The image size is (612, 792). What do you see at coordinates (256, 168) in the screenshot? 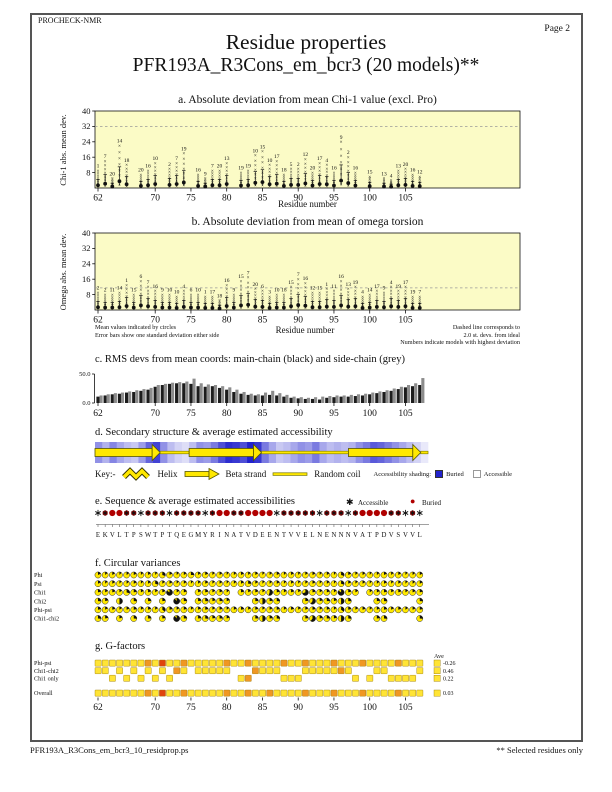
I see `residue-cluster: ××××××××10` at bounding box center [256, 168].